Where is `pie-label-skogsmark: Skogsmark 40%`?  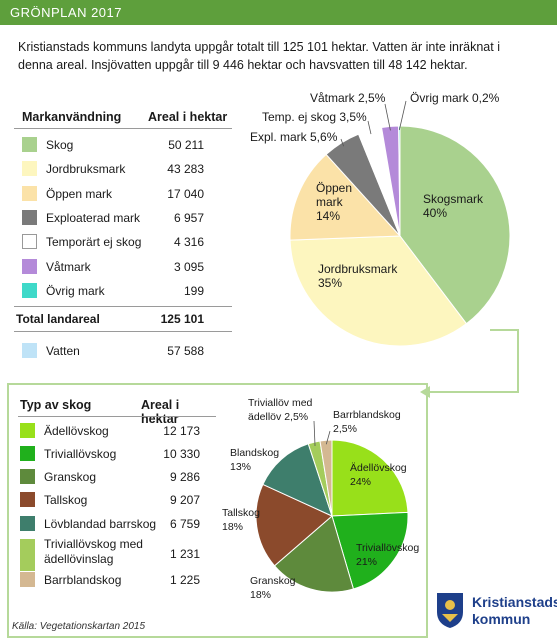 pie-label-skogsmark: Skogsmark 40% is located at coordinates (453, 206).